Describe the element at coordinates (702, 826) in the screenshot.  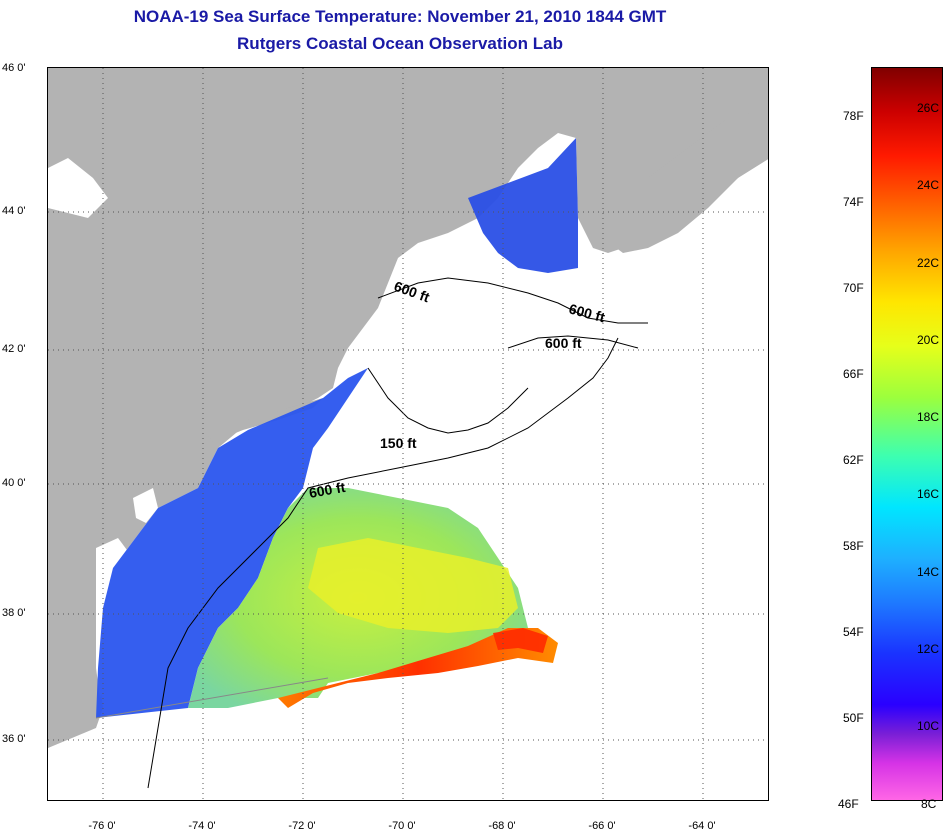
I see `lon-label-64: -64 0'` at that location.